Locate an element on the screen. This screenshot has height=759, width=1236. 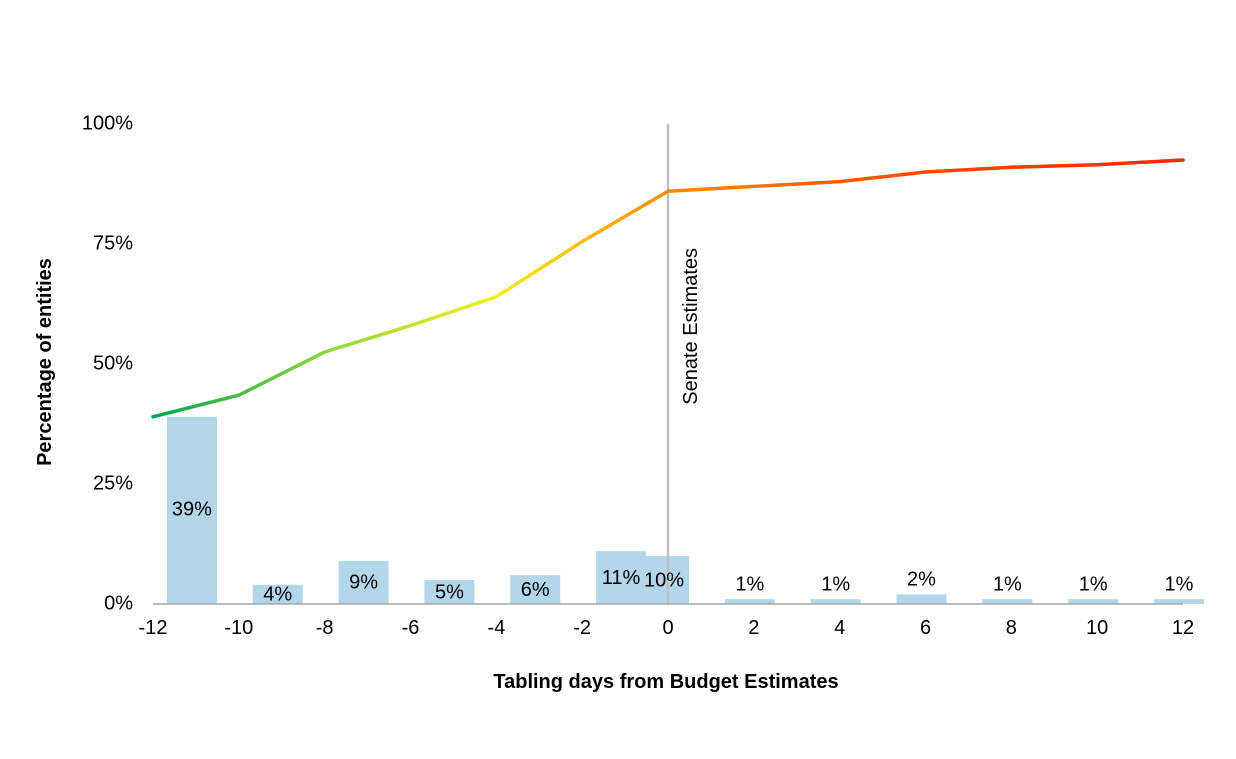
senate-estimates-label: Senate Estimates is located at coordinates (691, 326).